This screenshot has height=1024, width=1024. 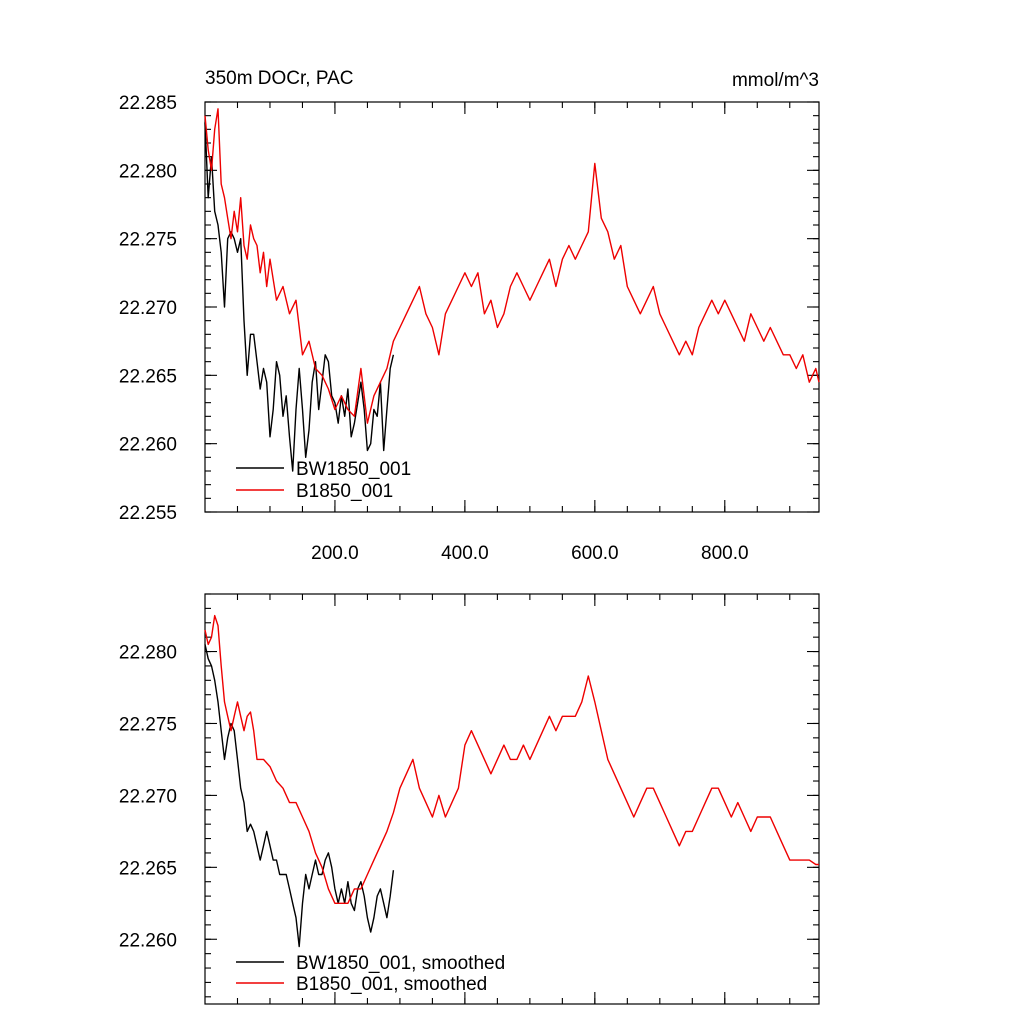 I want to click on top-legend: BW1850_001 B1850_001, so click(x=323, y=480).